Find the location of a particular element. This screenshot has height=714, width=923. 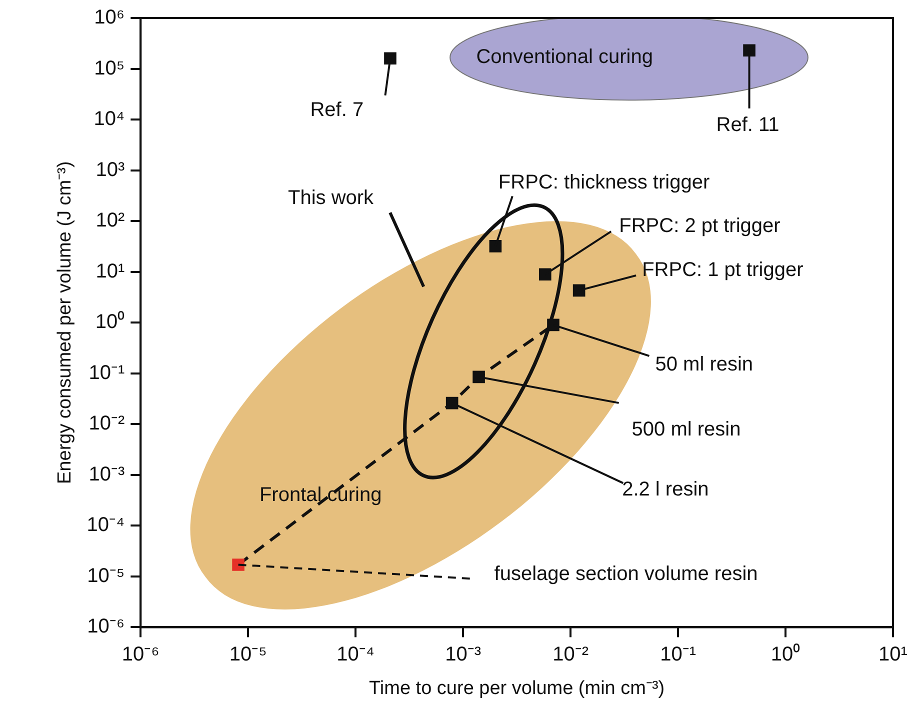

y-tick-label: 10¹ is located at coordinates (110, 271).